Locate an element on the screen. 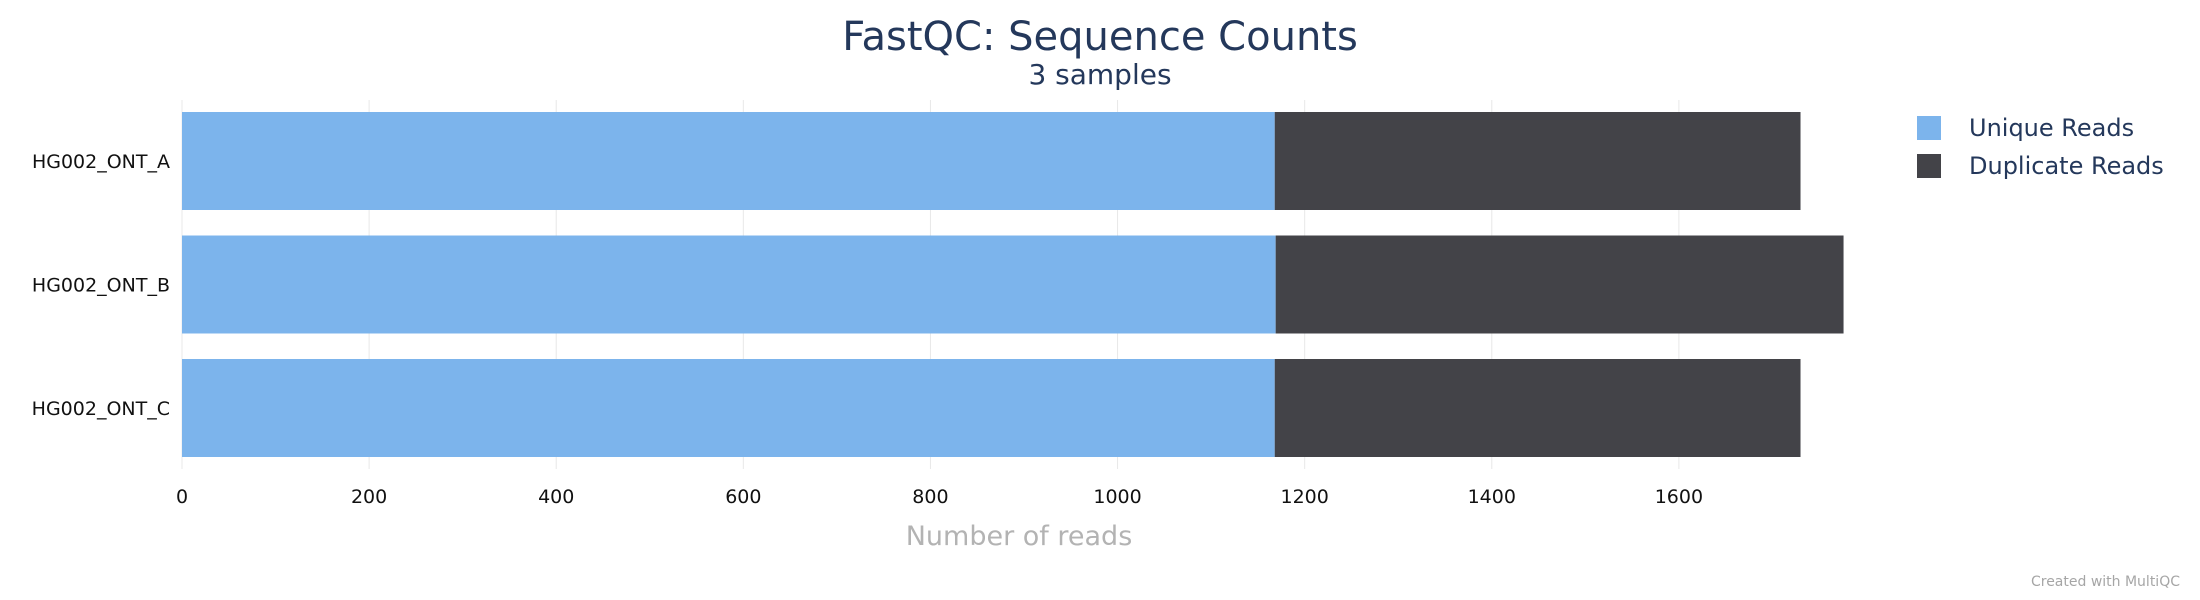  legend-label: Unique Reads is located at coordinates (2051, 128).